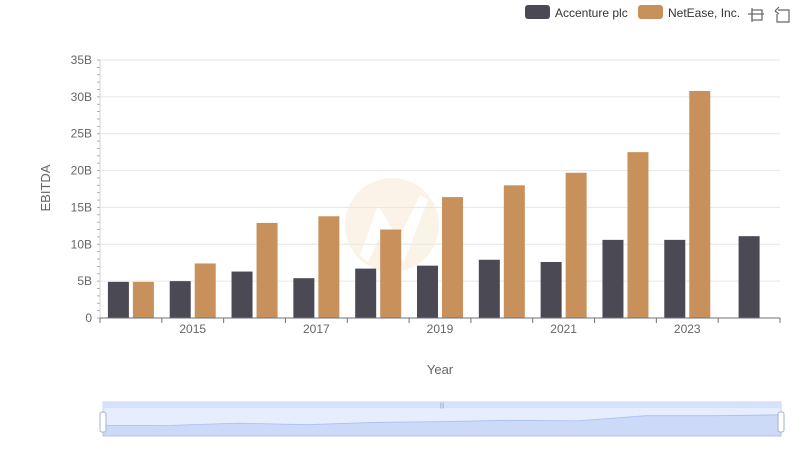 This screenshot has height=461, width=800. What do you see at coordinates (781, 422) in the screenshot?
I see `slider-handle-right` at bounding box center [781, 422].